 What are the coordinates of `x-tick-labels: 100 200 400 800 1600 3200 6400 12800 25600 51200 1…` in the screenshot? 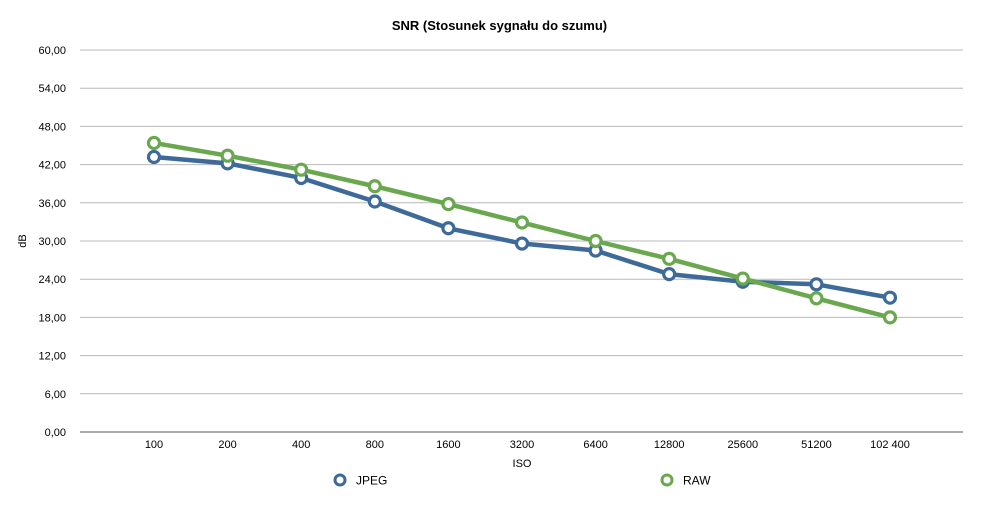 It's located at (527, 445).